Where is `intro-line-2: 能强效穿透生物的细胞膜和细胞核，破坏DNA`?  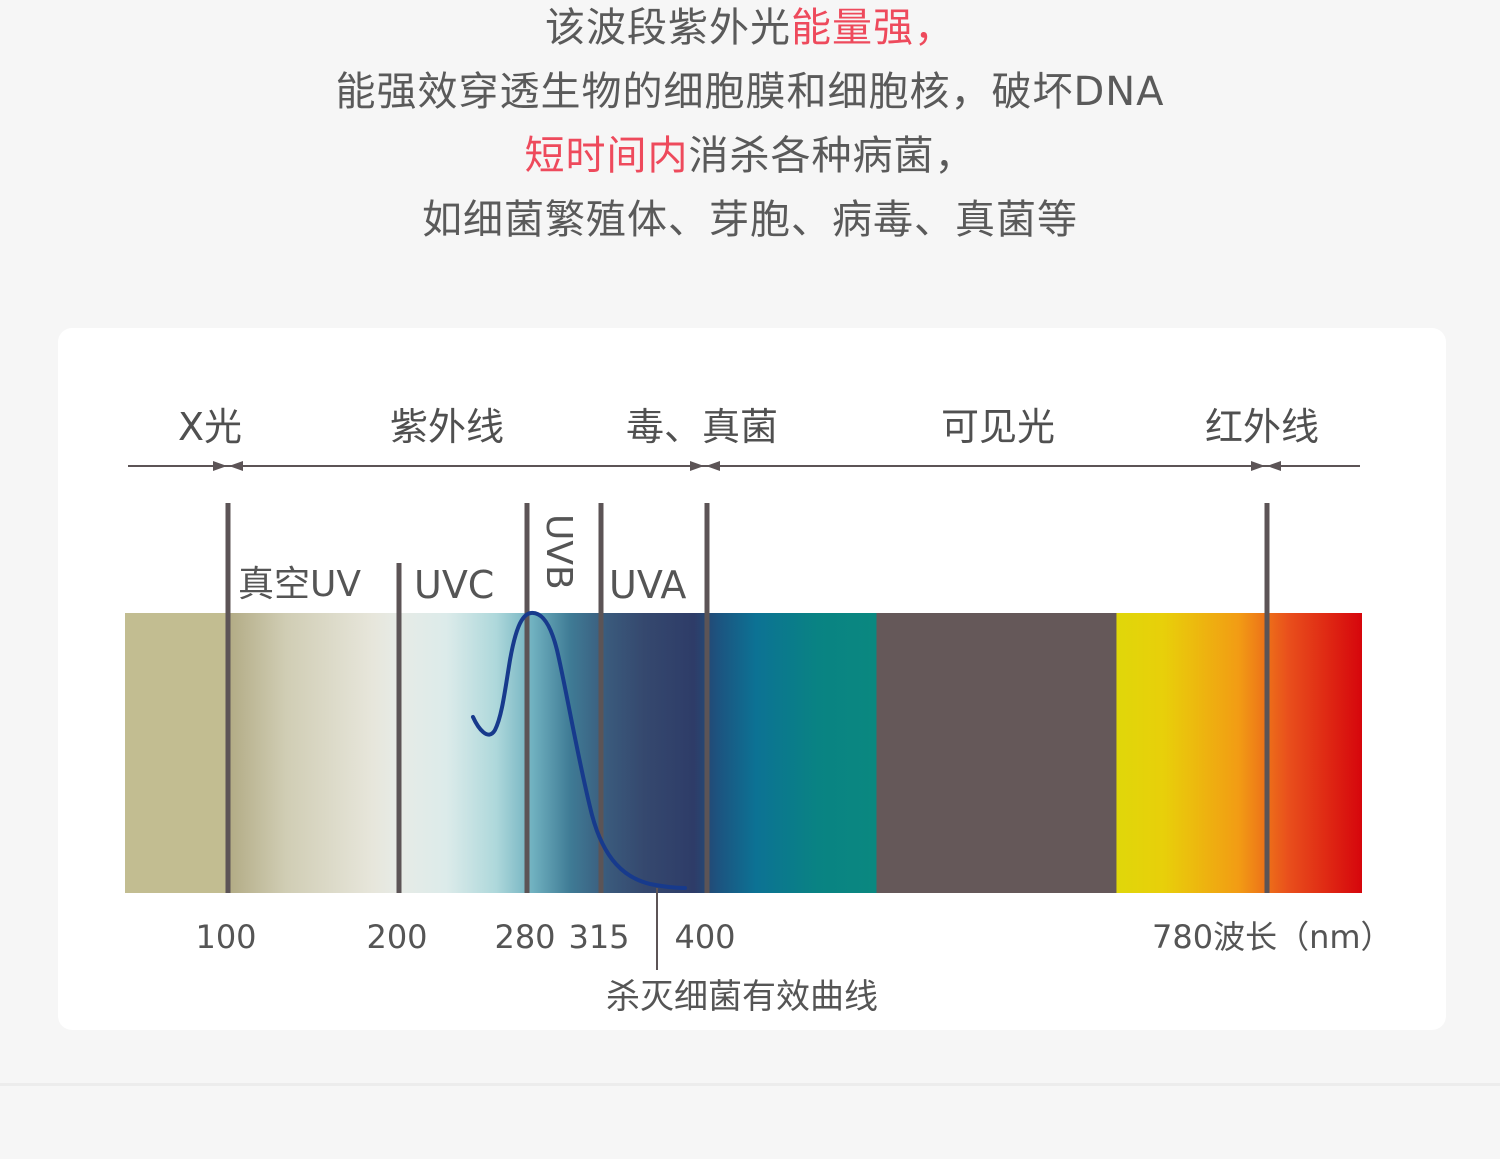
intro-line-2: 能强效穿透生物的细胞膜和细胞核，破坏DNA is located at coordinates (750, 92).